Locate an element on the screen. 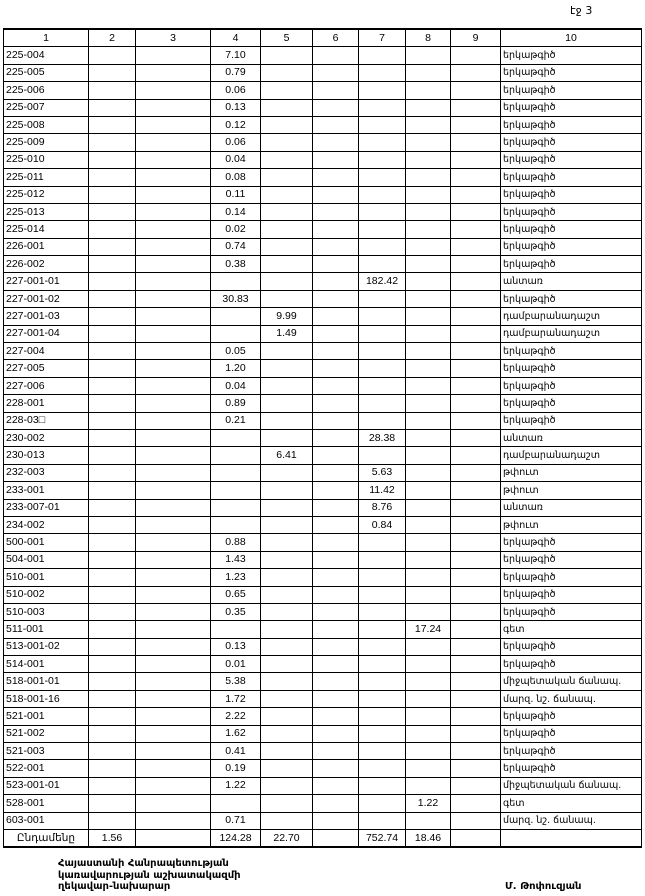  cell-col-5: 22.70 is located at coordinates (286, 838).